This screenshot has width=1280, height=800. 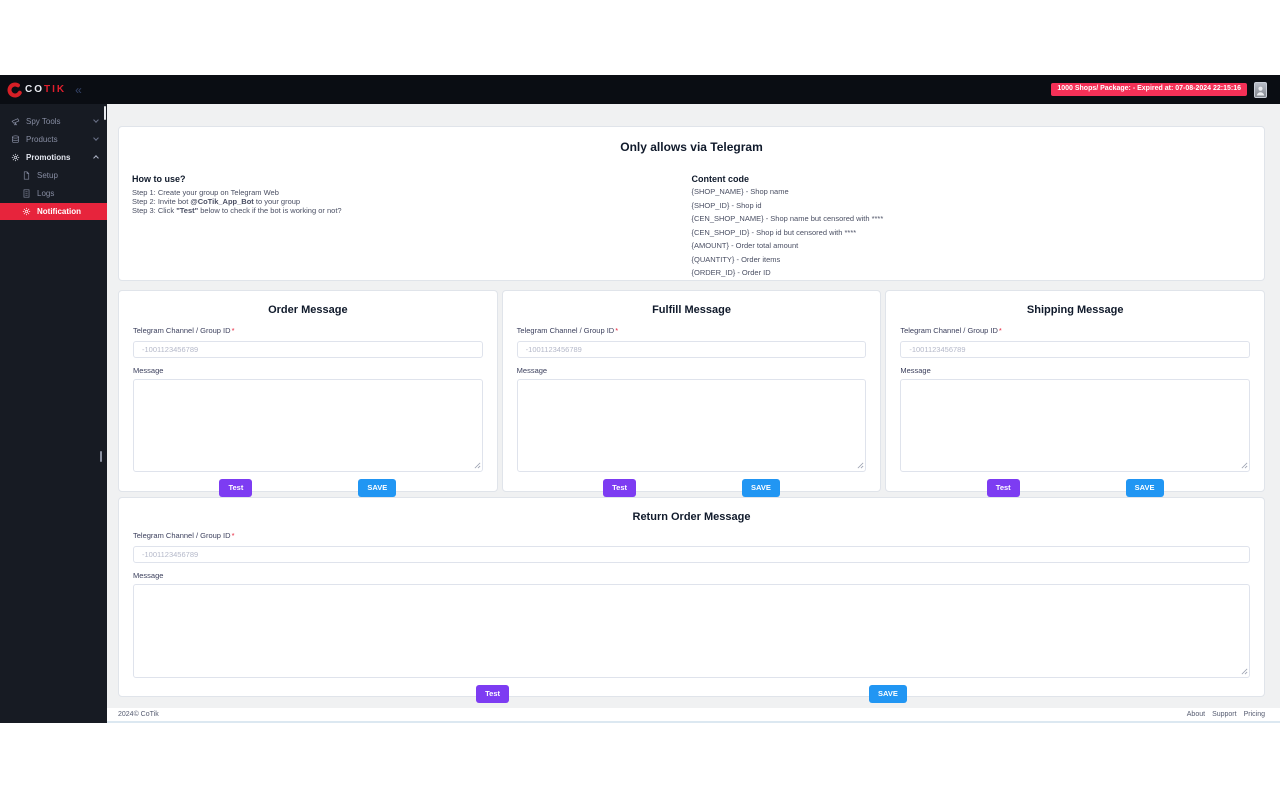 I want to click on sidebar-scrollbar-thumb, so click(x=105, y=113).